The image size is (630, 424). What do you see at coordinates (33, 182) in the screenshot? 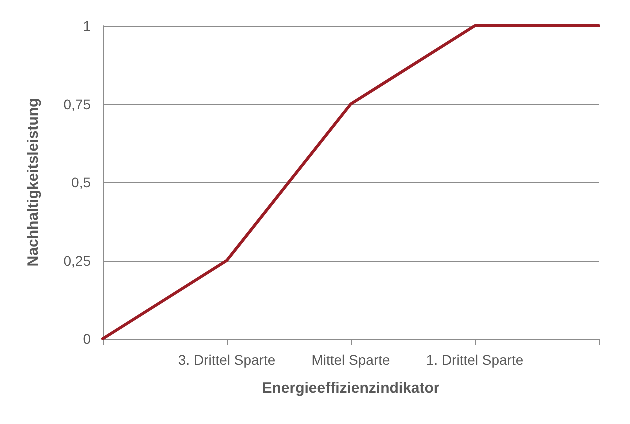
I see `y-axis-title: Nachhaltigkeitsleistung` at bounding box center [33, 182].